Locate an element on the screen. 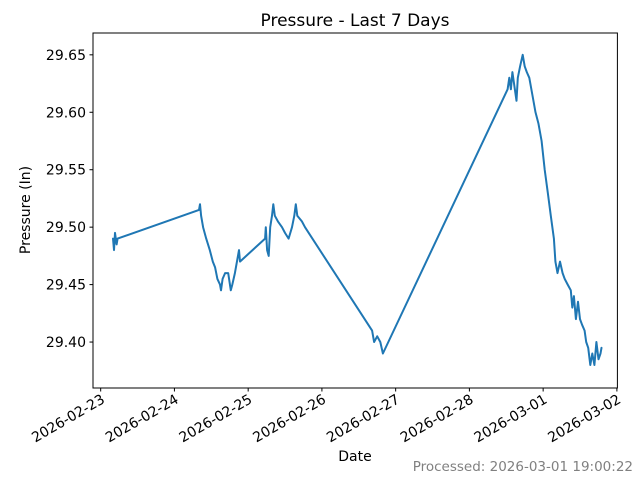  x-tick-label: 2026-02-25 is located at coordinates (216, 419).